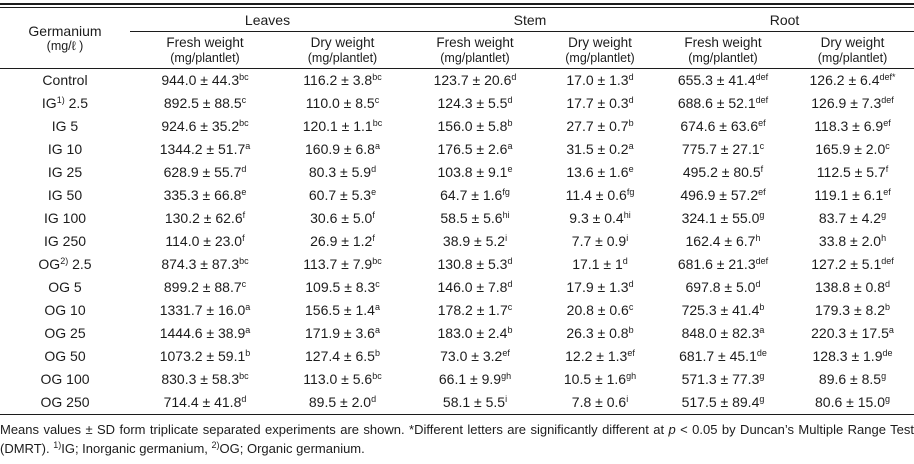 The width and height of the screenshot is (914, 464). Describe the element at coordinates (852, 310) in the screenshot. I see `data-cell: 179.3 ± 8.2b` at that location.